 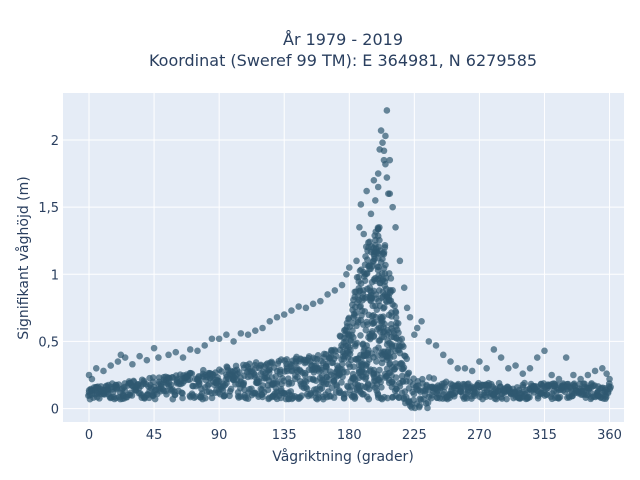 What do you see at coordinates (343, 39) in the screenshot?
I see `chart-title: År 1979 - 2019` at bounding box center [343, 39].